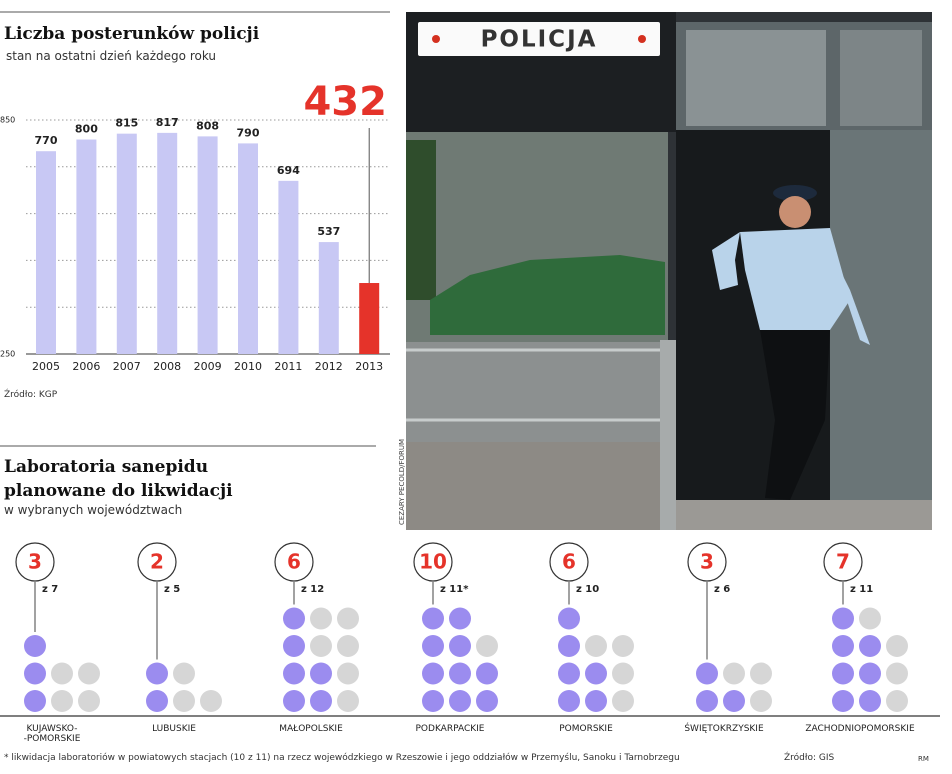  I want to click on x-tick-label: 2005, so click(46, 366).